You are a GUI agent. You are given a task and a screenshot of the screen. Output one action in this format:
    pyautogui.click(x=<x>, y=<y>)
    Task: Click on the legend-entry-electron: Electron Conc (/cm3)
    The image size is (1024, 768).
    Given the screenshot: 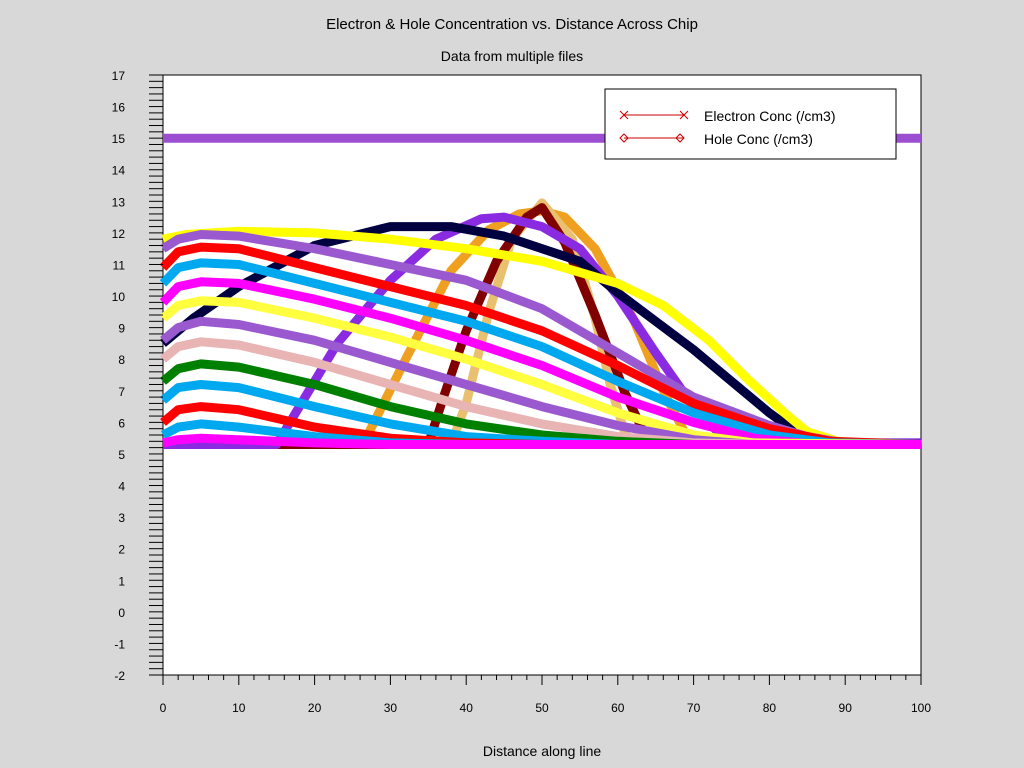 What is the action you would take?
    pyautogui.click(x=727, y=116)
    